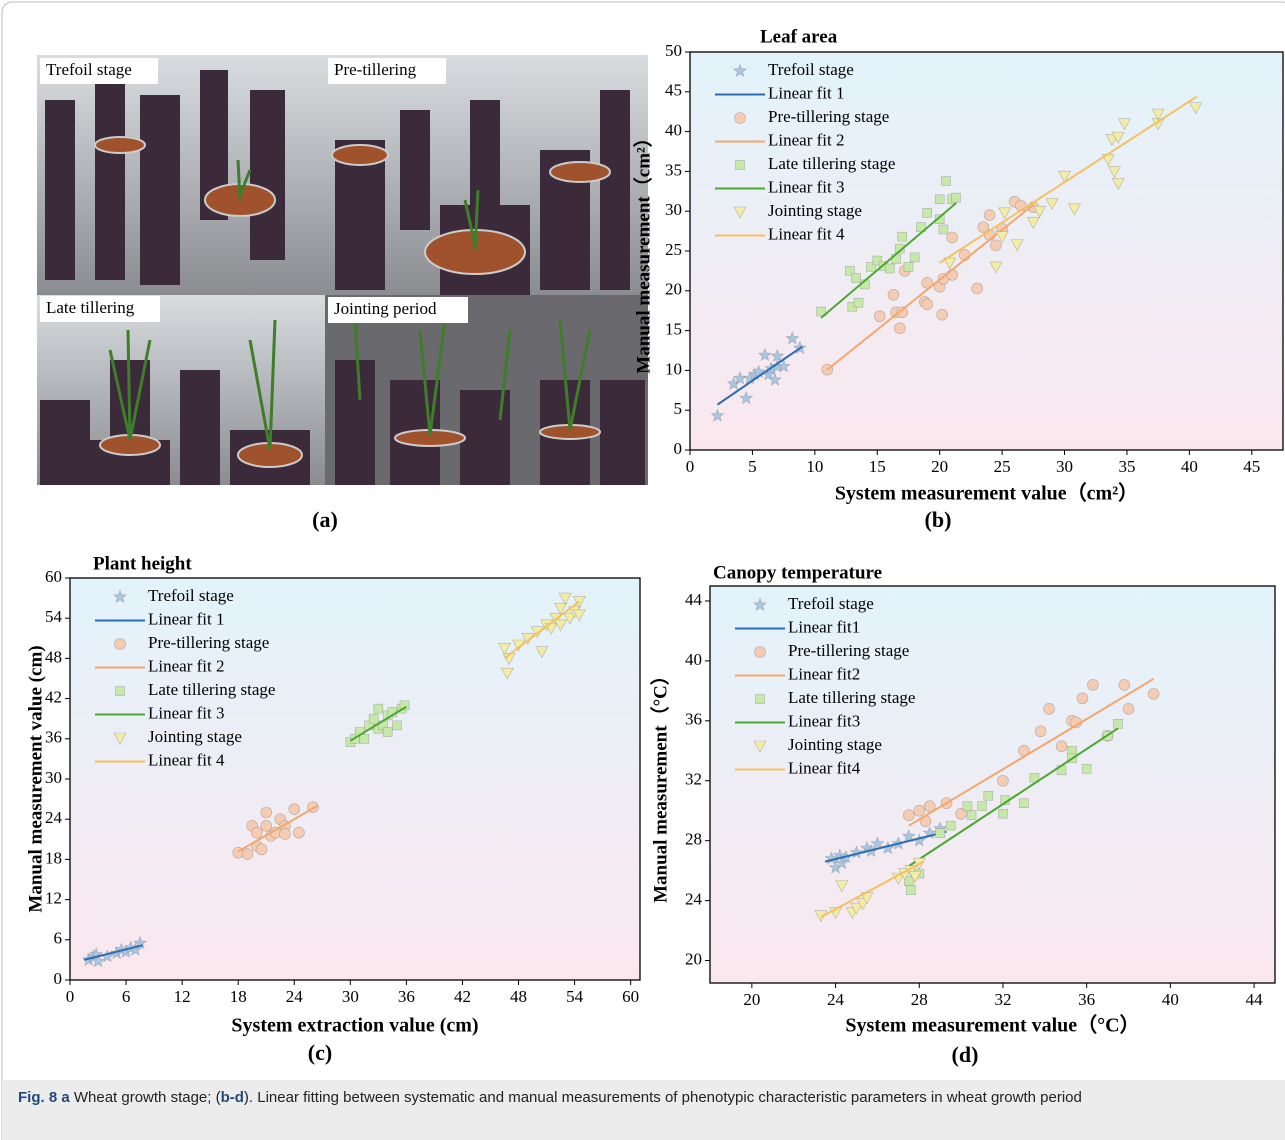 This screenshot has width=1285, height=1140. I want to click on chart-title: Plant height, so click(142, 563).